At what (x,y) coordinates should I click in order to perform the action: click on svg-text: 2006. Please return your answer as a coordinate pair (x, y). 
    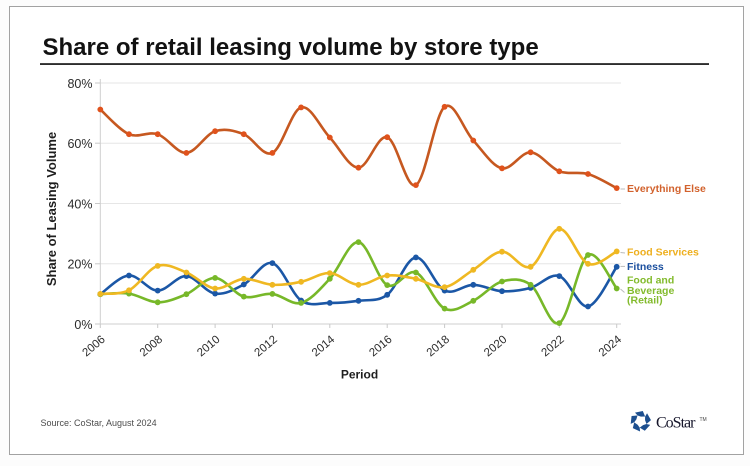
    Looking at the image, I should click on (93, 347).